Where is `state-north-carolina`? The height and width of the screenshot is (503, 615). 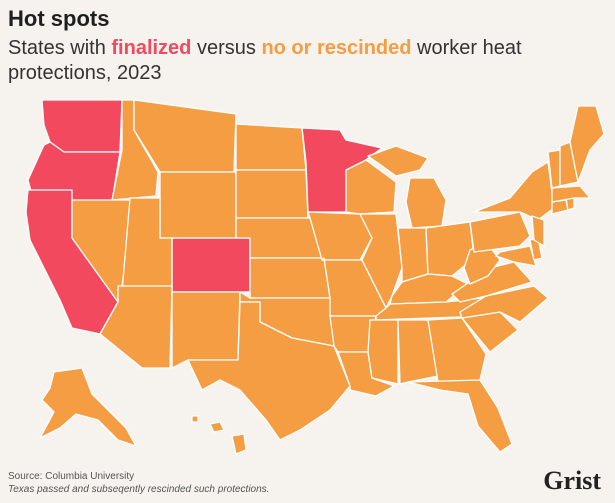
state-north-carolina is located at coordinates (504, 304).